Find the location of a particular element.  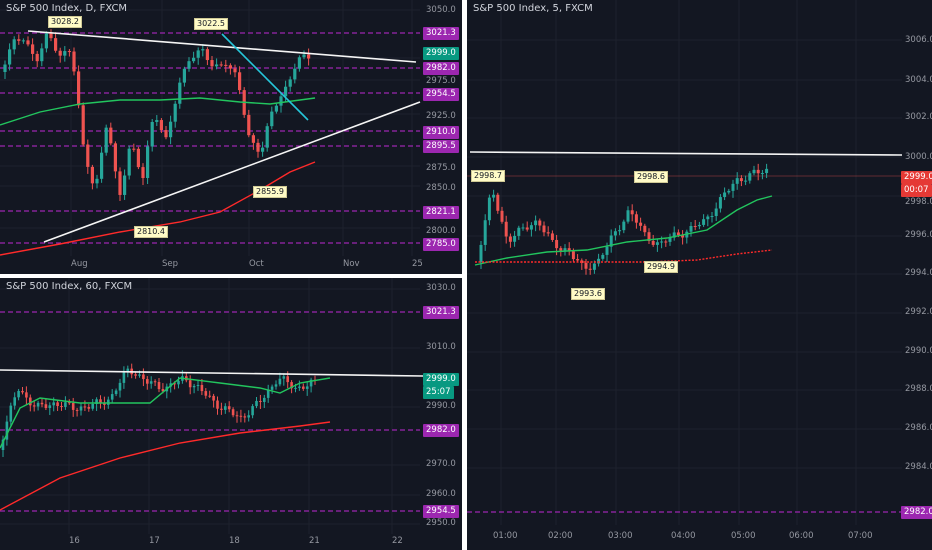

x-tick-label: 04:00 is located at coordinates (683, 536).